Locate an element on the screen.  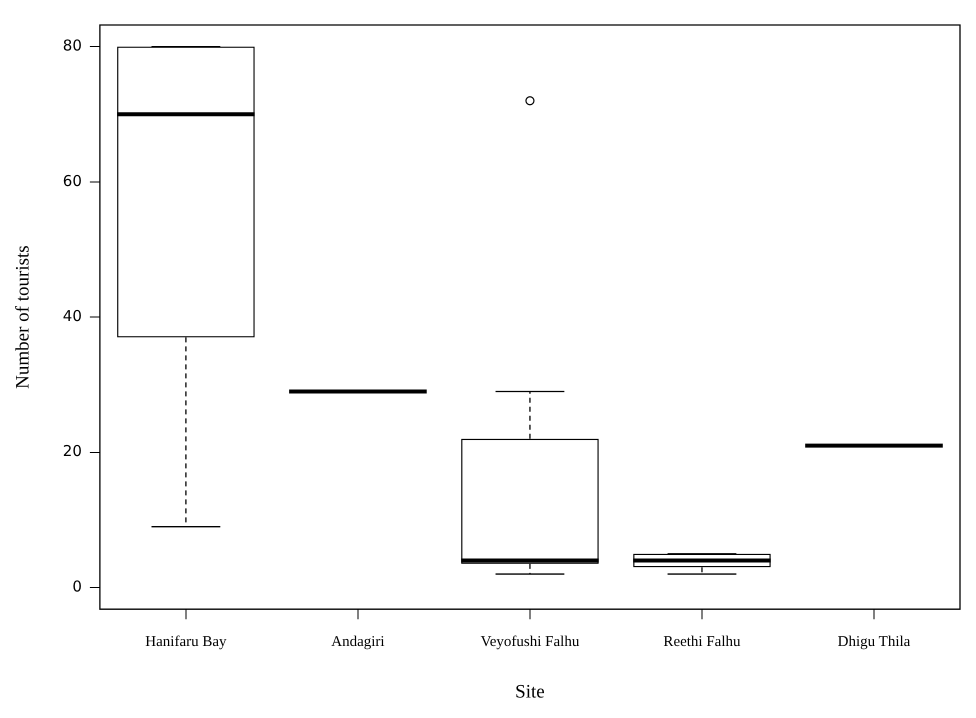
x-axis-title: Site is located at coordinates (530, 692).